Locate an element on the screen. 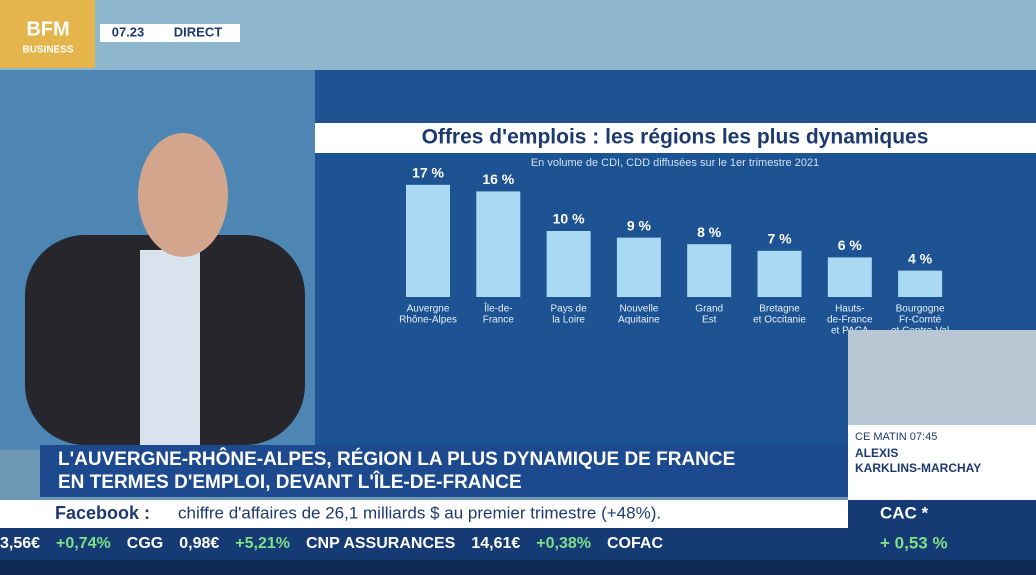  x-tick-label: Aquitaine is located at coordinates (639, 320).